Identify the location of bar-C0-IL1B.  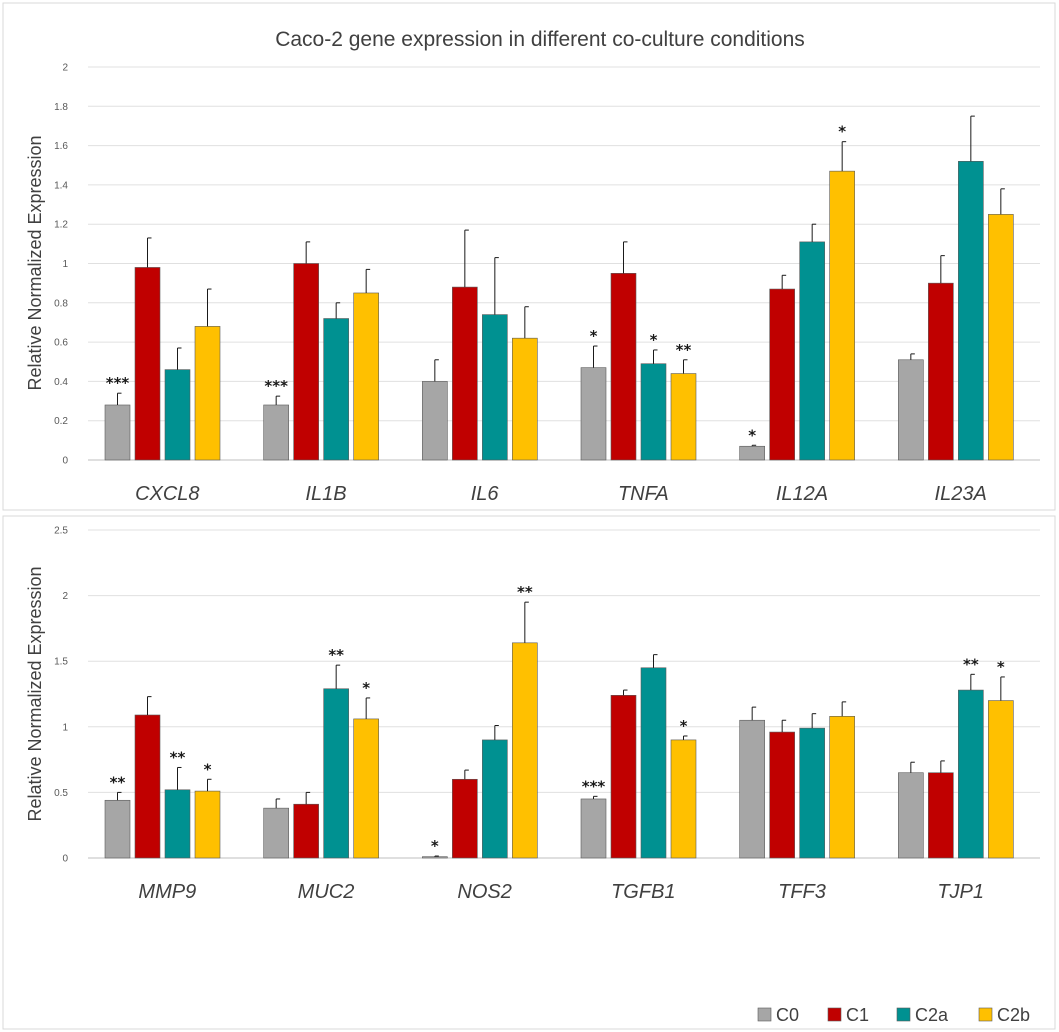
(276, 432).